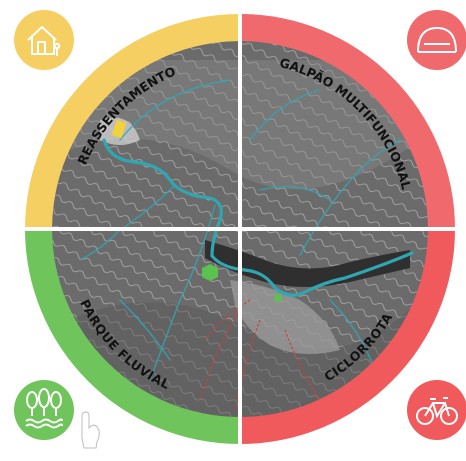 Image resolution: width=466 pixels, height=461 pixels. Describe the element at coordinates (436, 410) in the screenshot. I see `bicycle-icon` at that location.